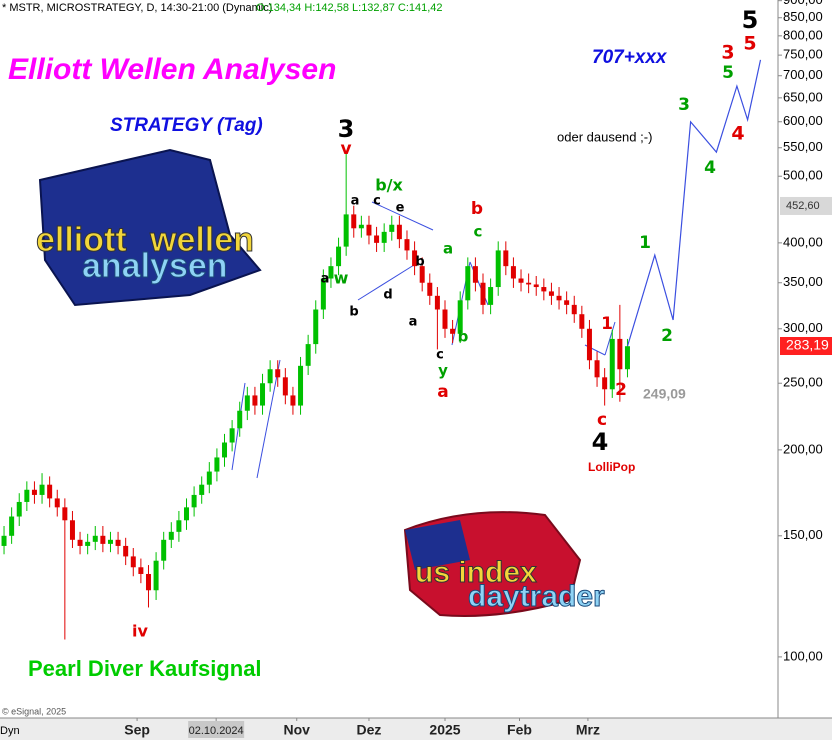  Describe the element at coordinates (536, 596) in the screenshot. I see `logo-text: daytrader` at that location.